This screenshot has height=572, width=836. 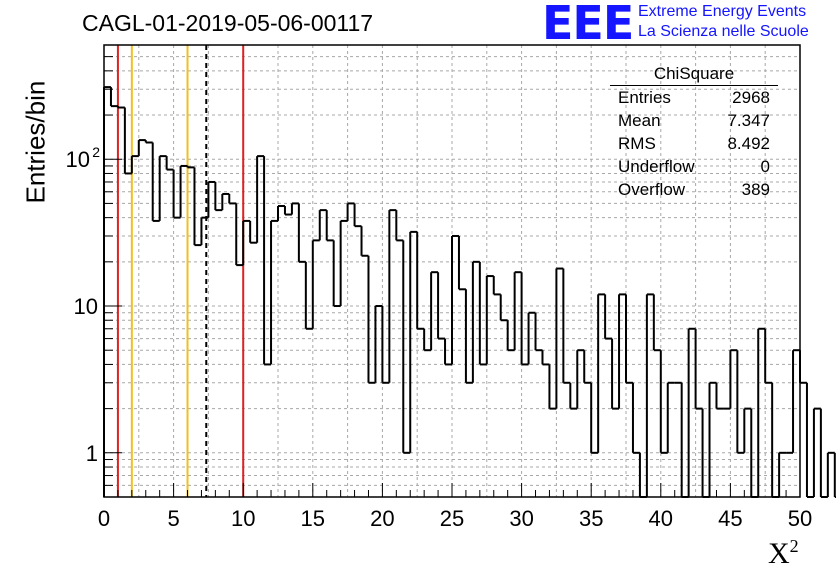 What do you see at coordinates (722, 11) in the screenshot?
I see `logo-line-1: Extreme Energy Events` at bounding box center [722, 11].